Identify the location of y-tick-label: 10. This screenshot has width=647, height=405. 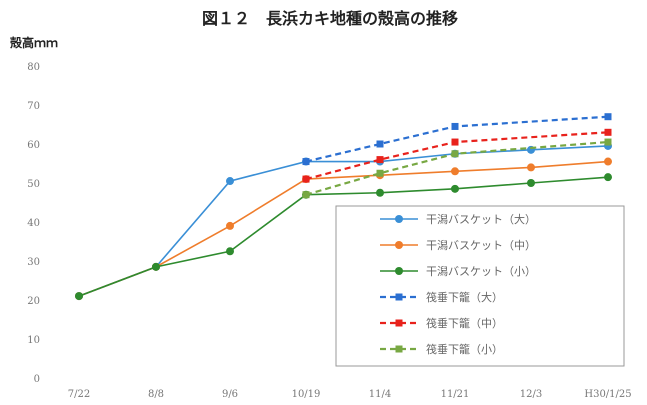
(33, 340).